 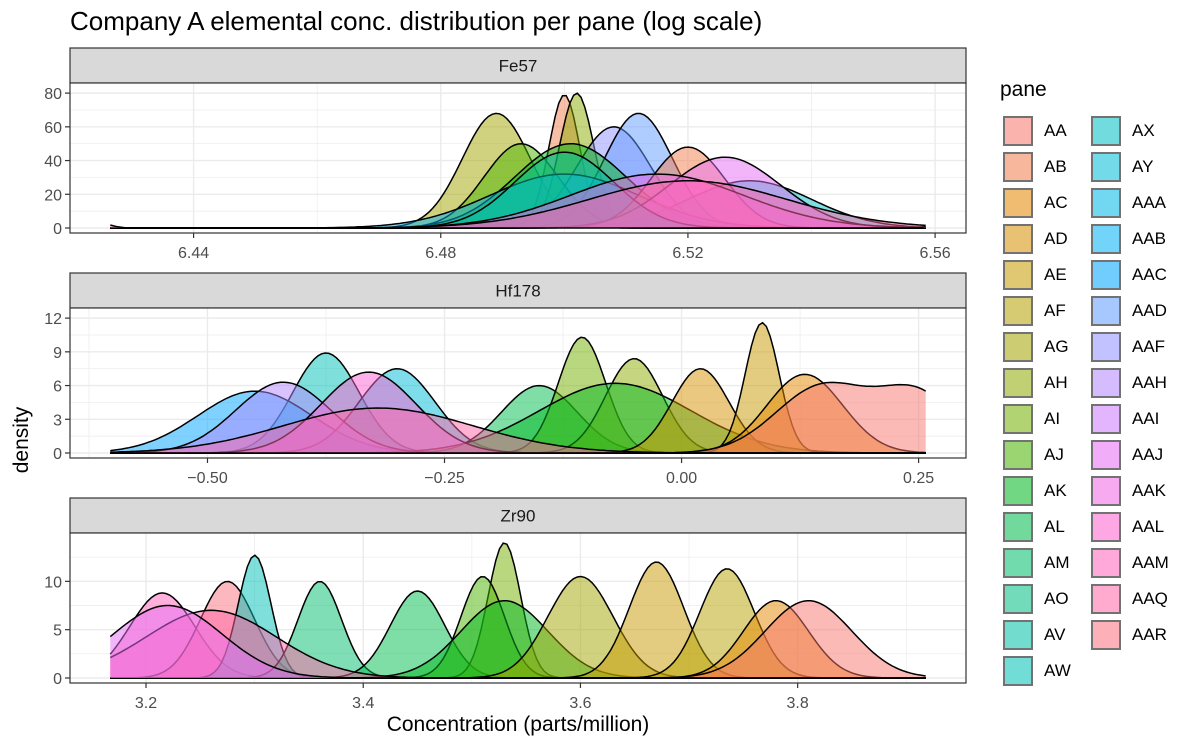 What do you see at coordinates (1055, 634) in the screenshot?
I see `legend-label: AV` at bounding box center [1055, 634].